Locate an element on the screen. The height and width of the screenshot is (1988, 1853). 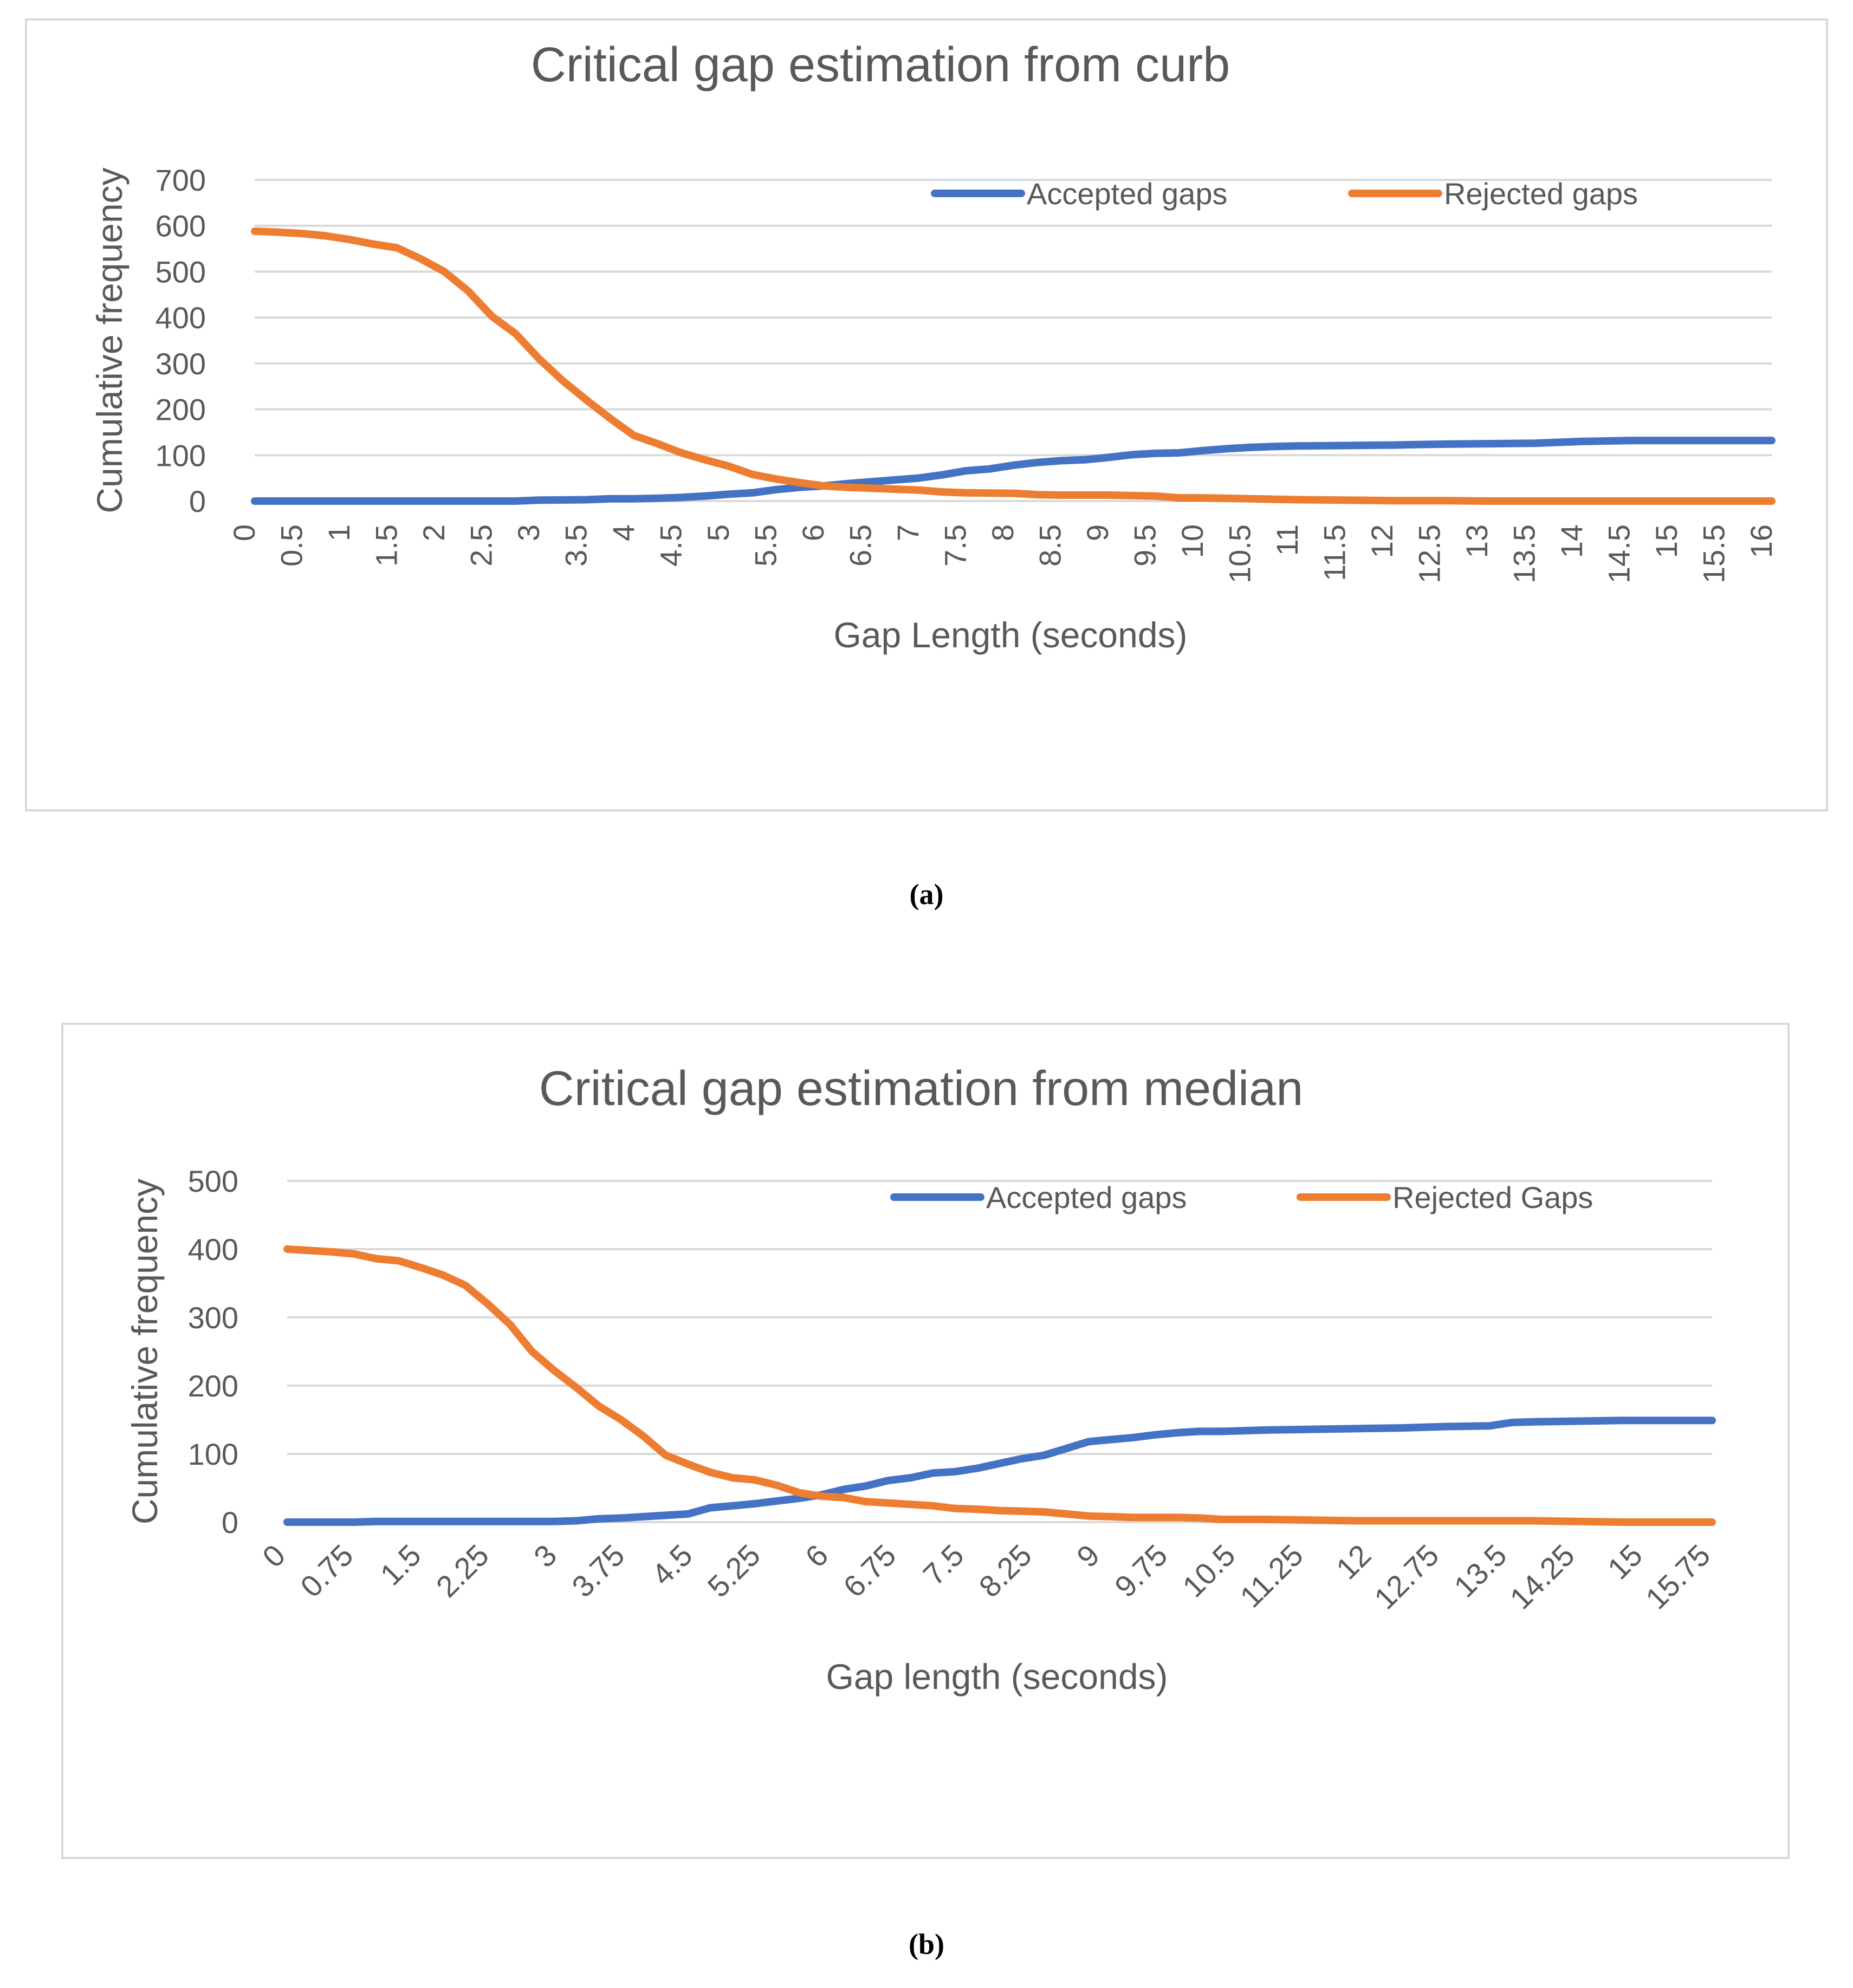
y-tick-label: 600 is located at coordinates (181, 226).